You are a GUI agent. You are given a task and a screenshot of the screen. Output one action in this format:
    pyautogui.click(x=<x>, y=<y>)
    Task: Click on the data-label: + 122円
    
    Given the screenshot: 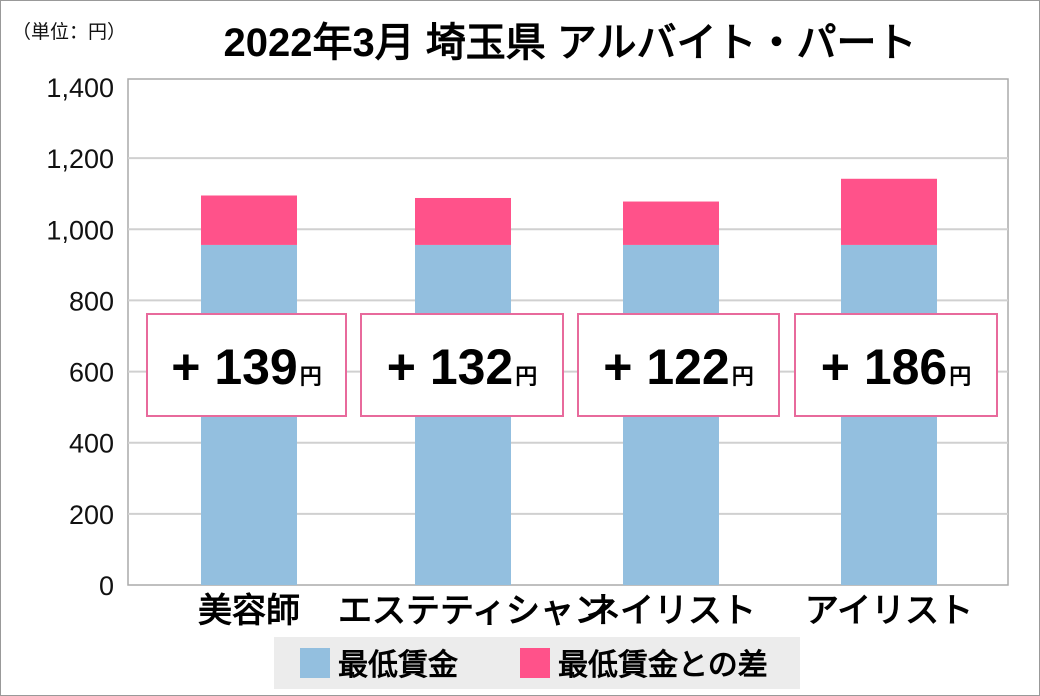 What is the action you would take?
    pyautogui.click(x=678, y=367)
    